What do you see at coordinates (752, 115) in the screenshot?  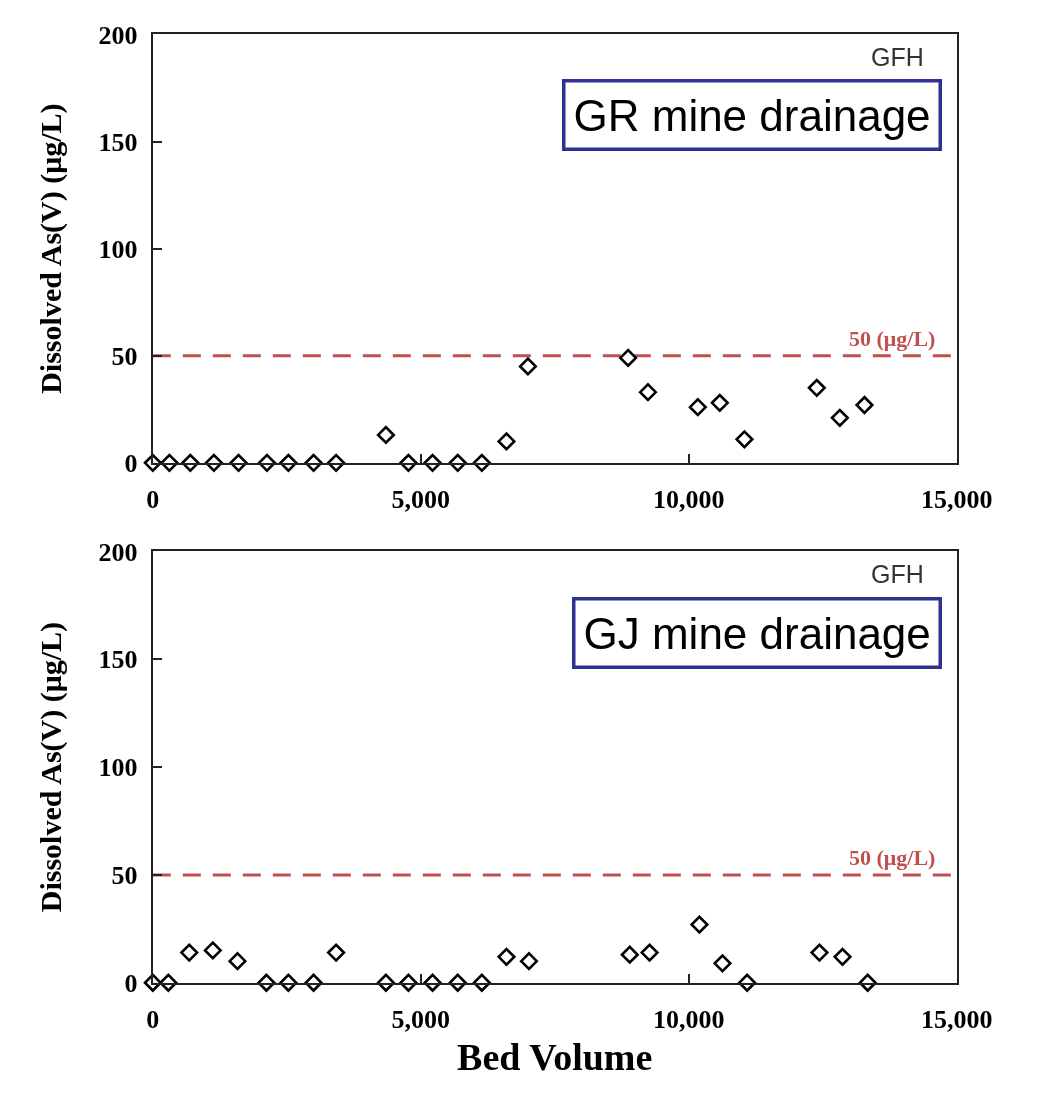 I see `annotation: GR mine drainage` at bounding box center [752, 115].